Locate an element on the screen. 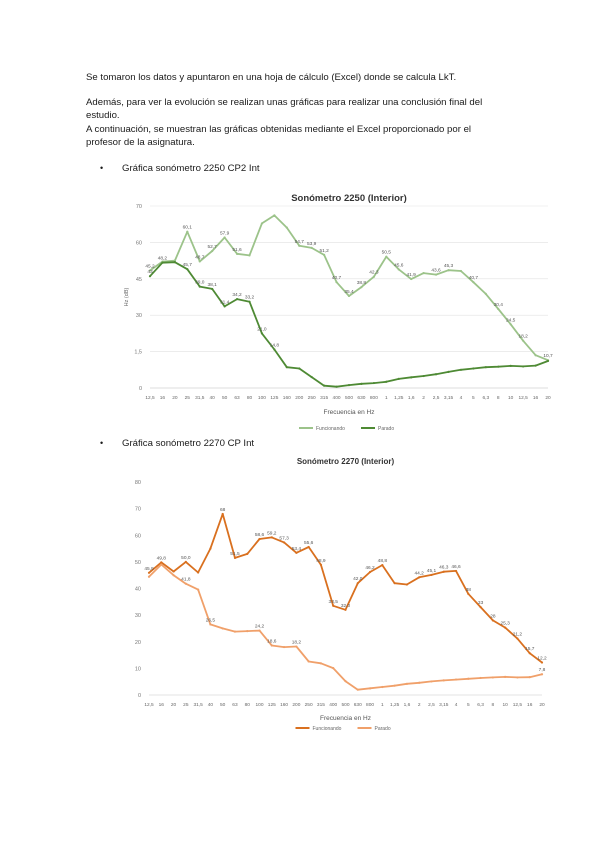 The image size is (599, 848). paragraph-evolution-line-2: estudio. is located at coordinates (301, 115).